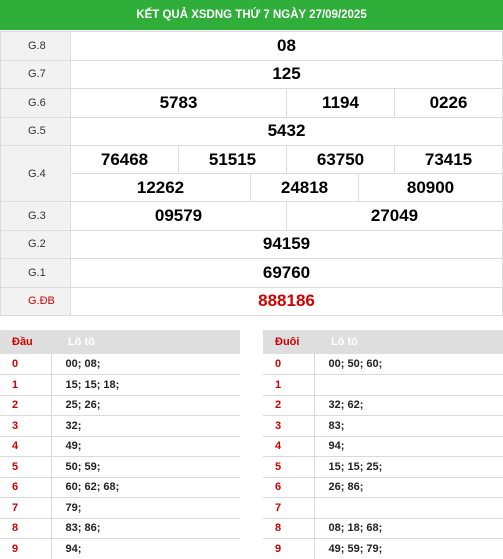 This screenshot has width=503, height=559. I want to click on loto-values: 32;, so click(145, 426).